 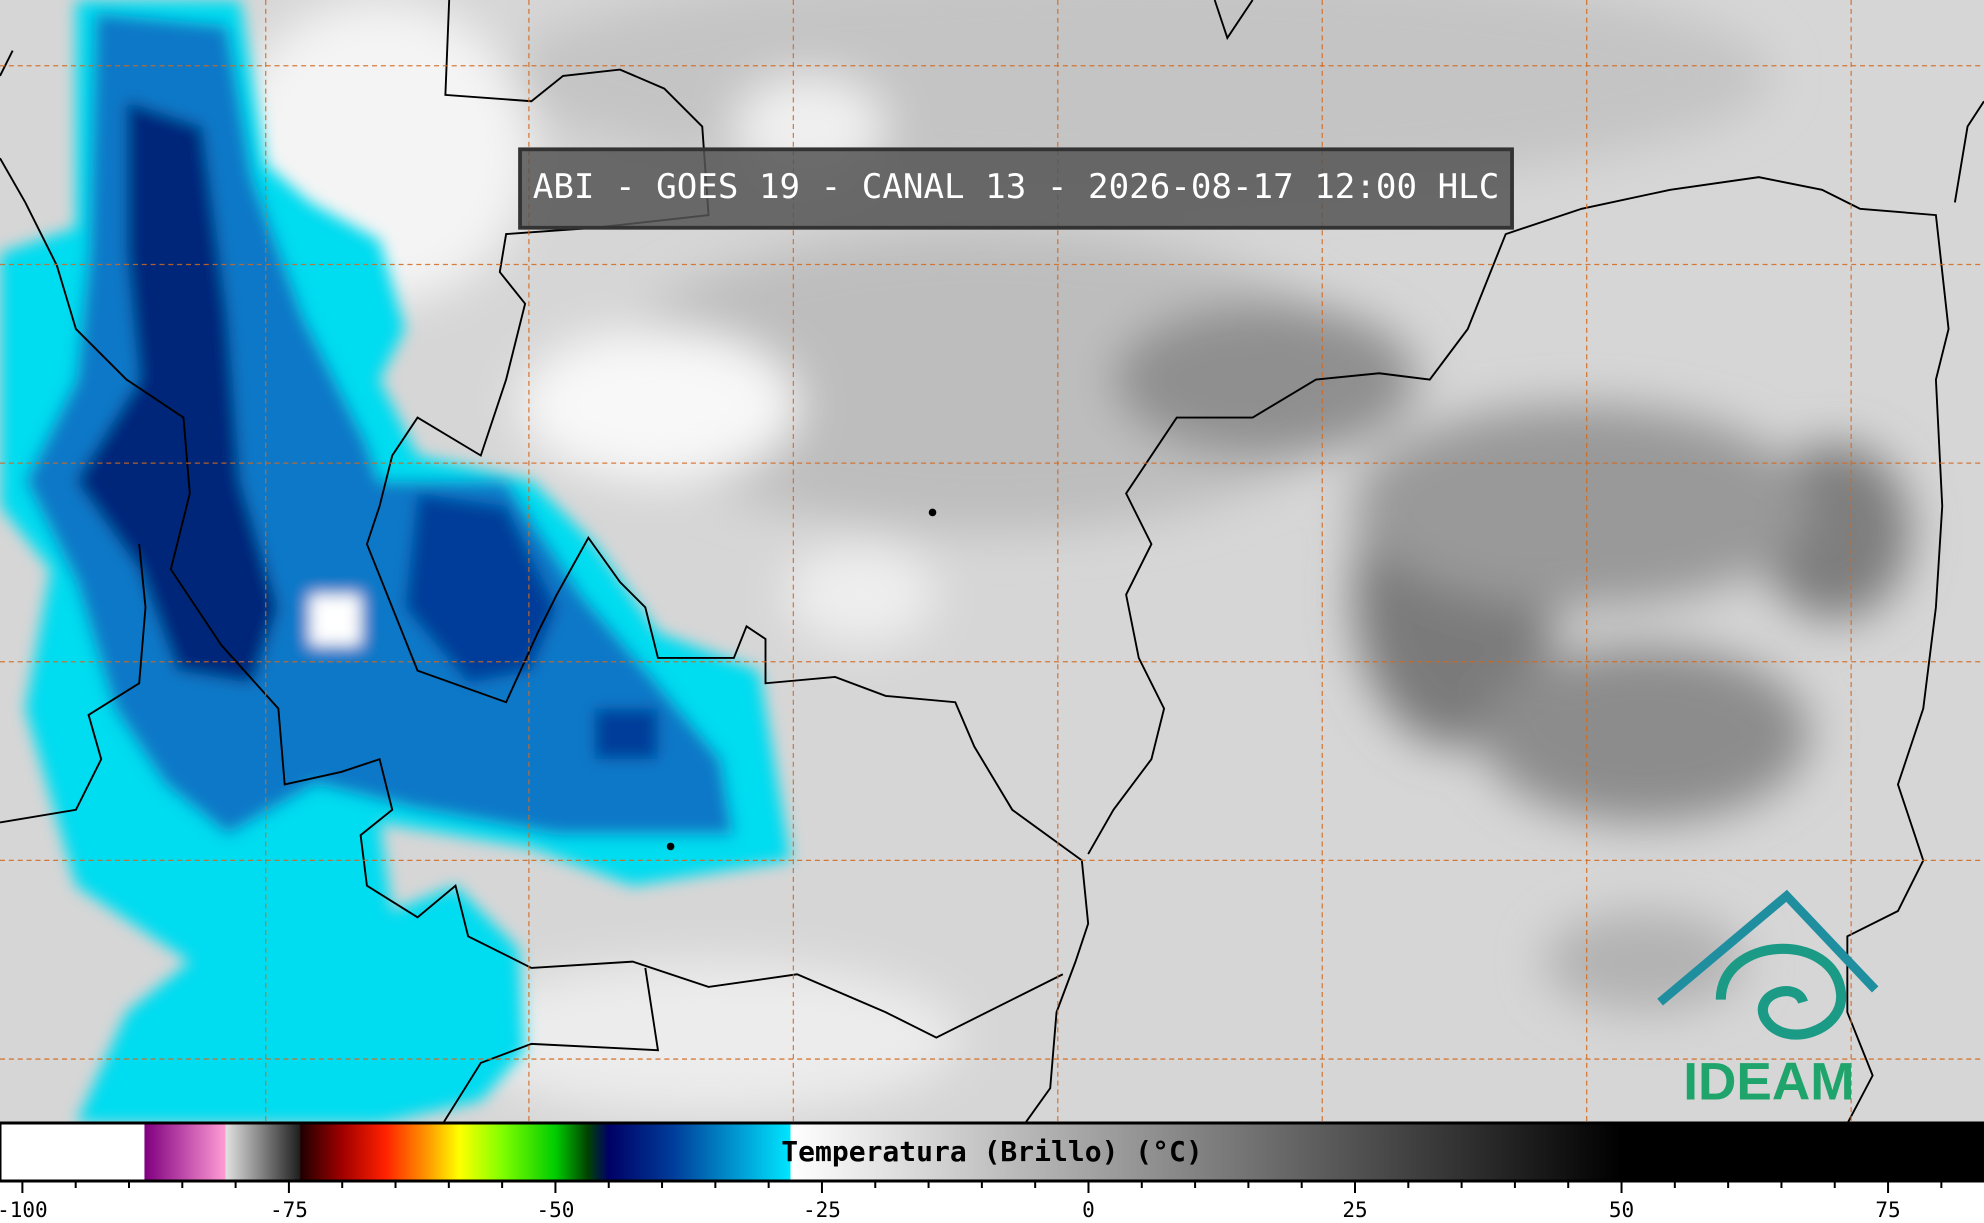 What do you see at coordinates (1621, 1210) in the screenshot?
I see `tick-label: 50` at bounding box center [1621, 1210].